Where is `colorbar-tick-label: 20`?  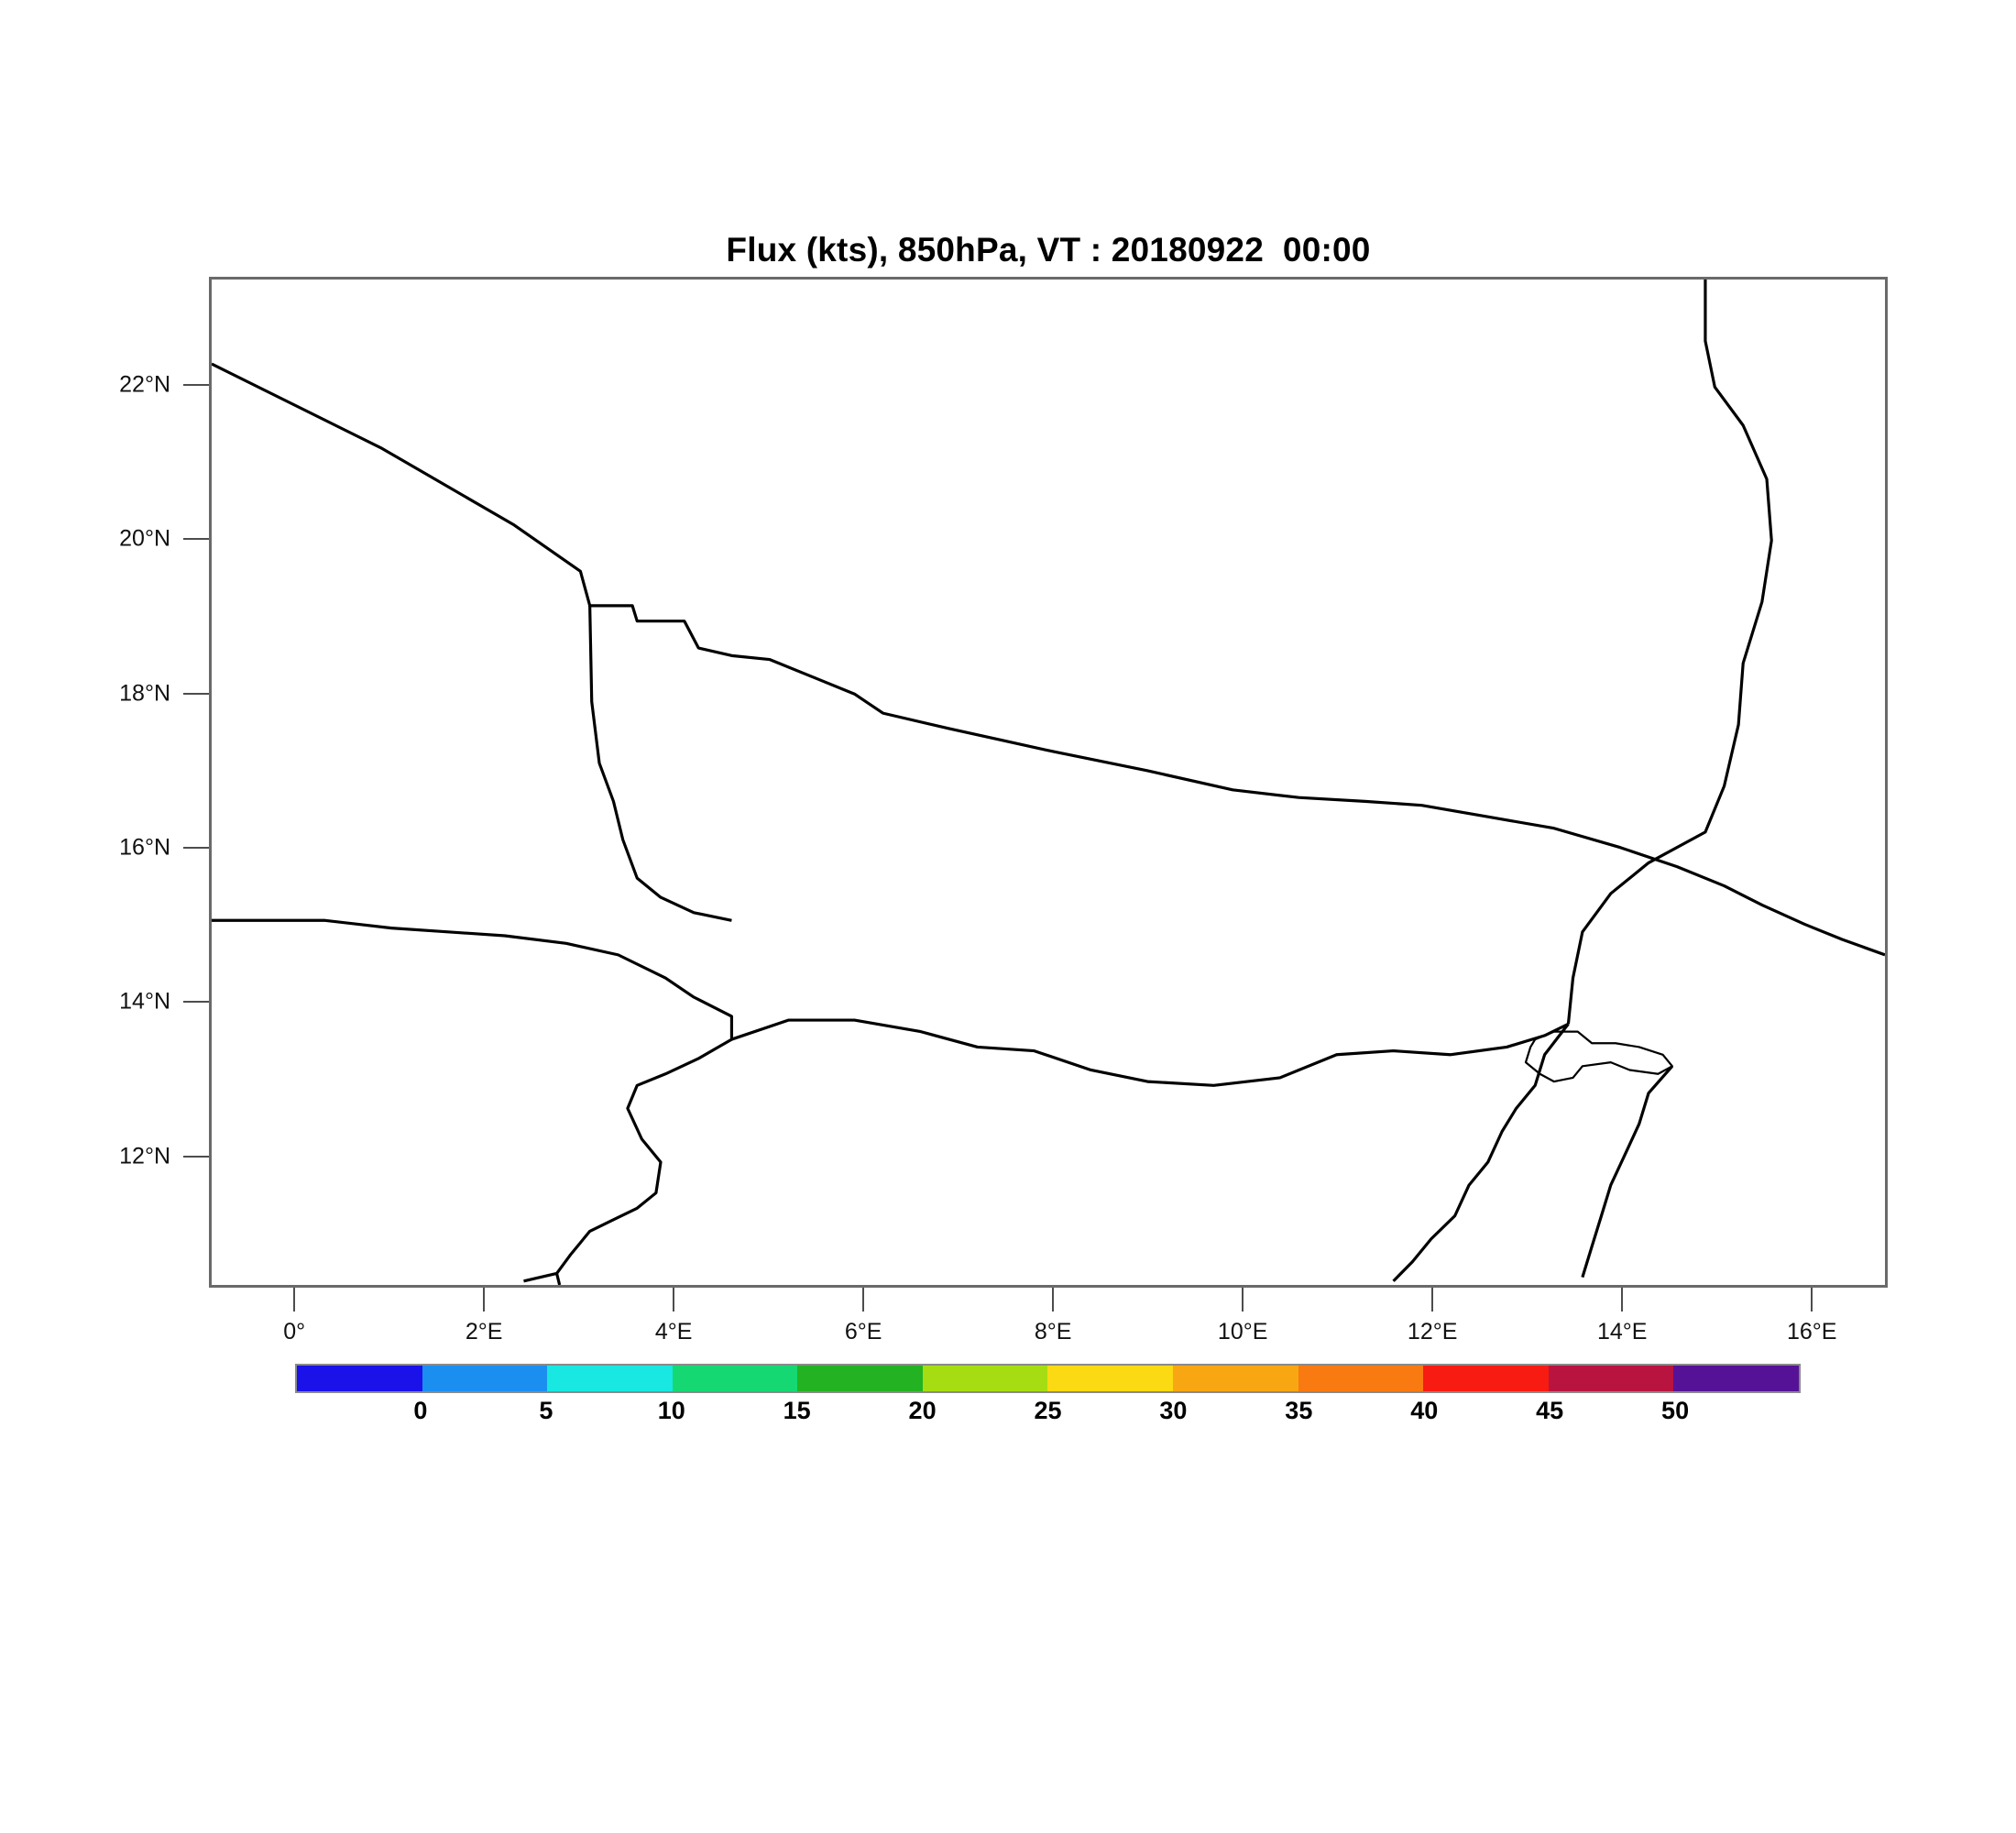 colorbar-tick-label: 20 is located at coordinates (922, 1410).